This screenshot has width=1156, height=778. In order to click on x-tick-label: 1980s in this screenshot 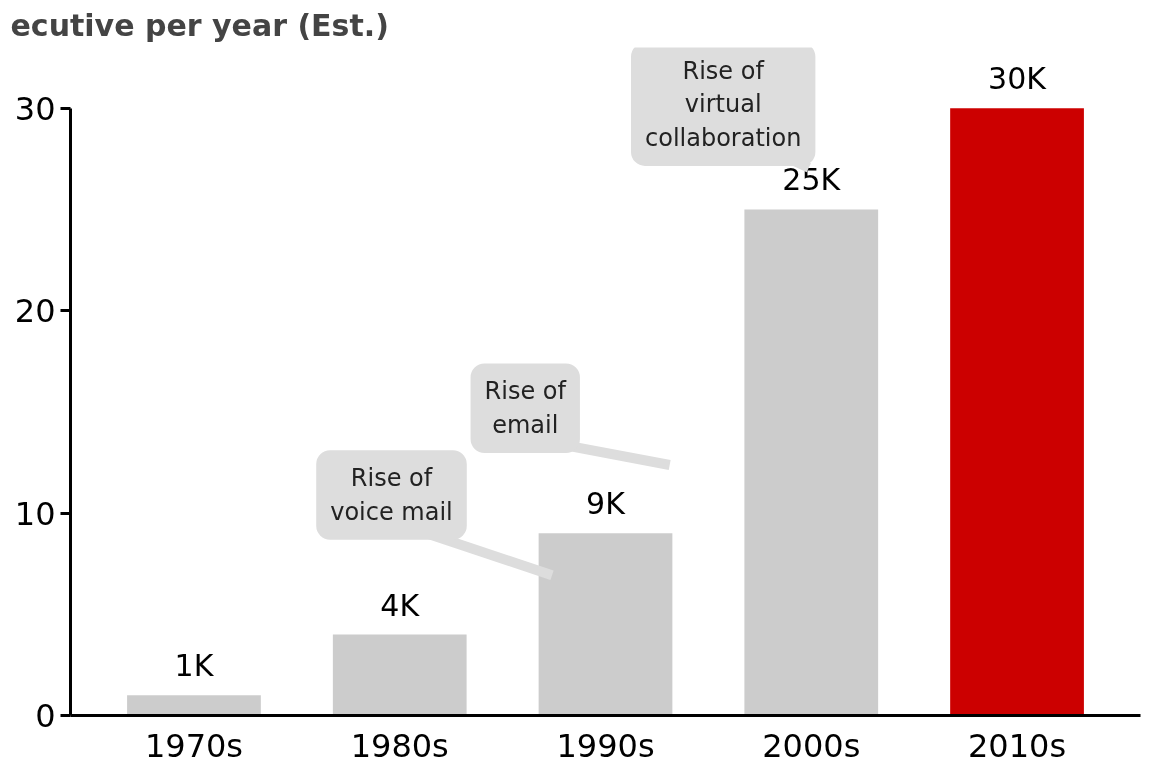, I will do `click(399, 745)`.